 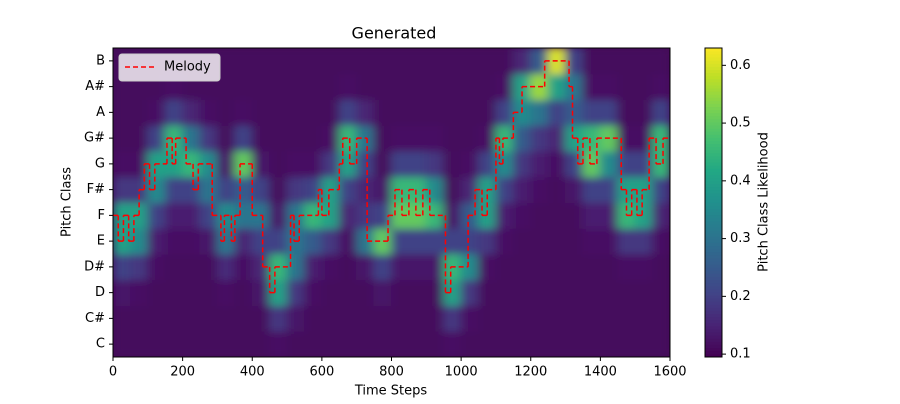 What do you see at coordinates (101, 241) in the screenshot?
I see `y-tick-label: E` at bounding box center [101, 241].